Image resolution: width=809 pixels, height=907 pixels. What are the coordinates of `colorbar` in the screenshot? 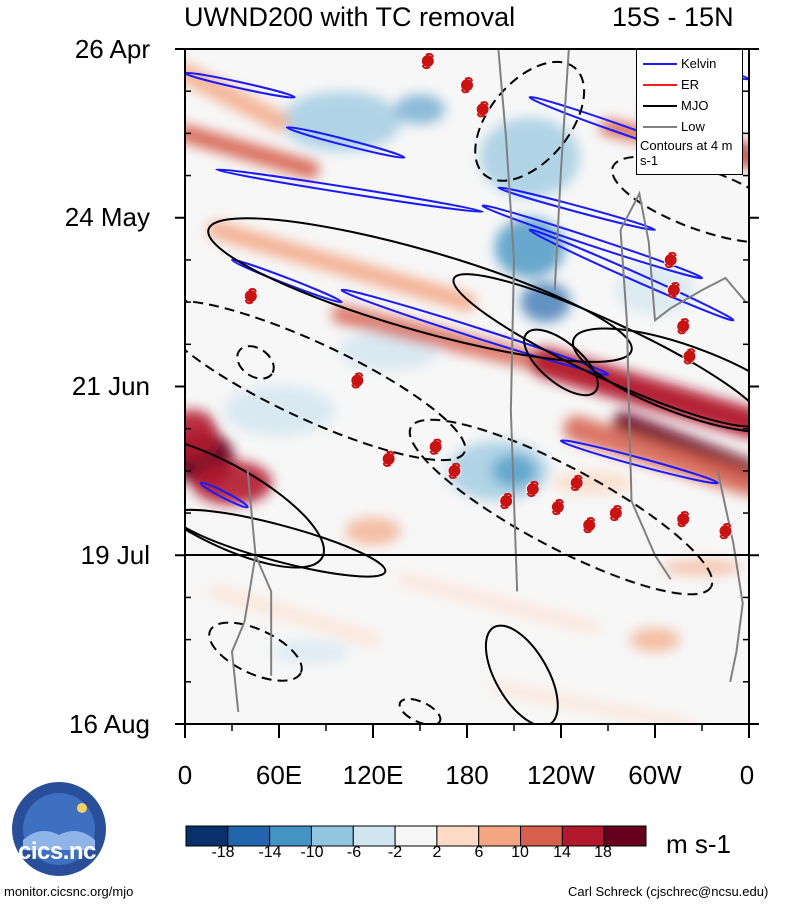 It's located at (416, 836).